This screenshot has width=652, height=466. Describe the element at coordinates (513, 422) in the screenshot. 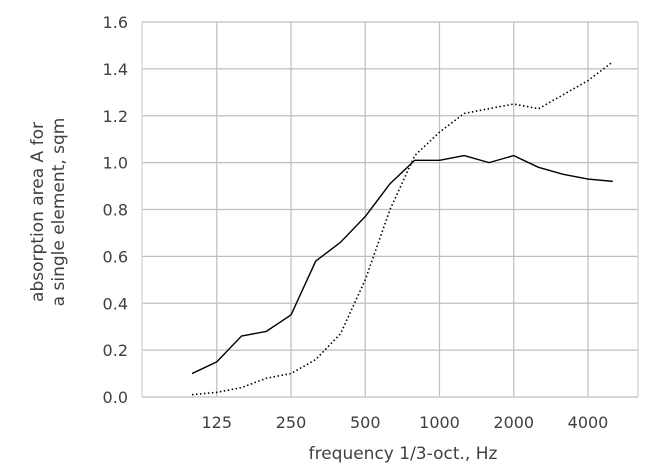

I see `x-tick-label: 2000` at that location.